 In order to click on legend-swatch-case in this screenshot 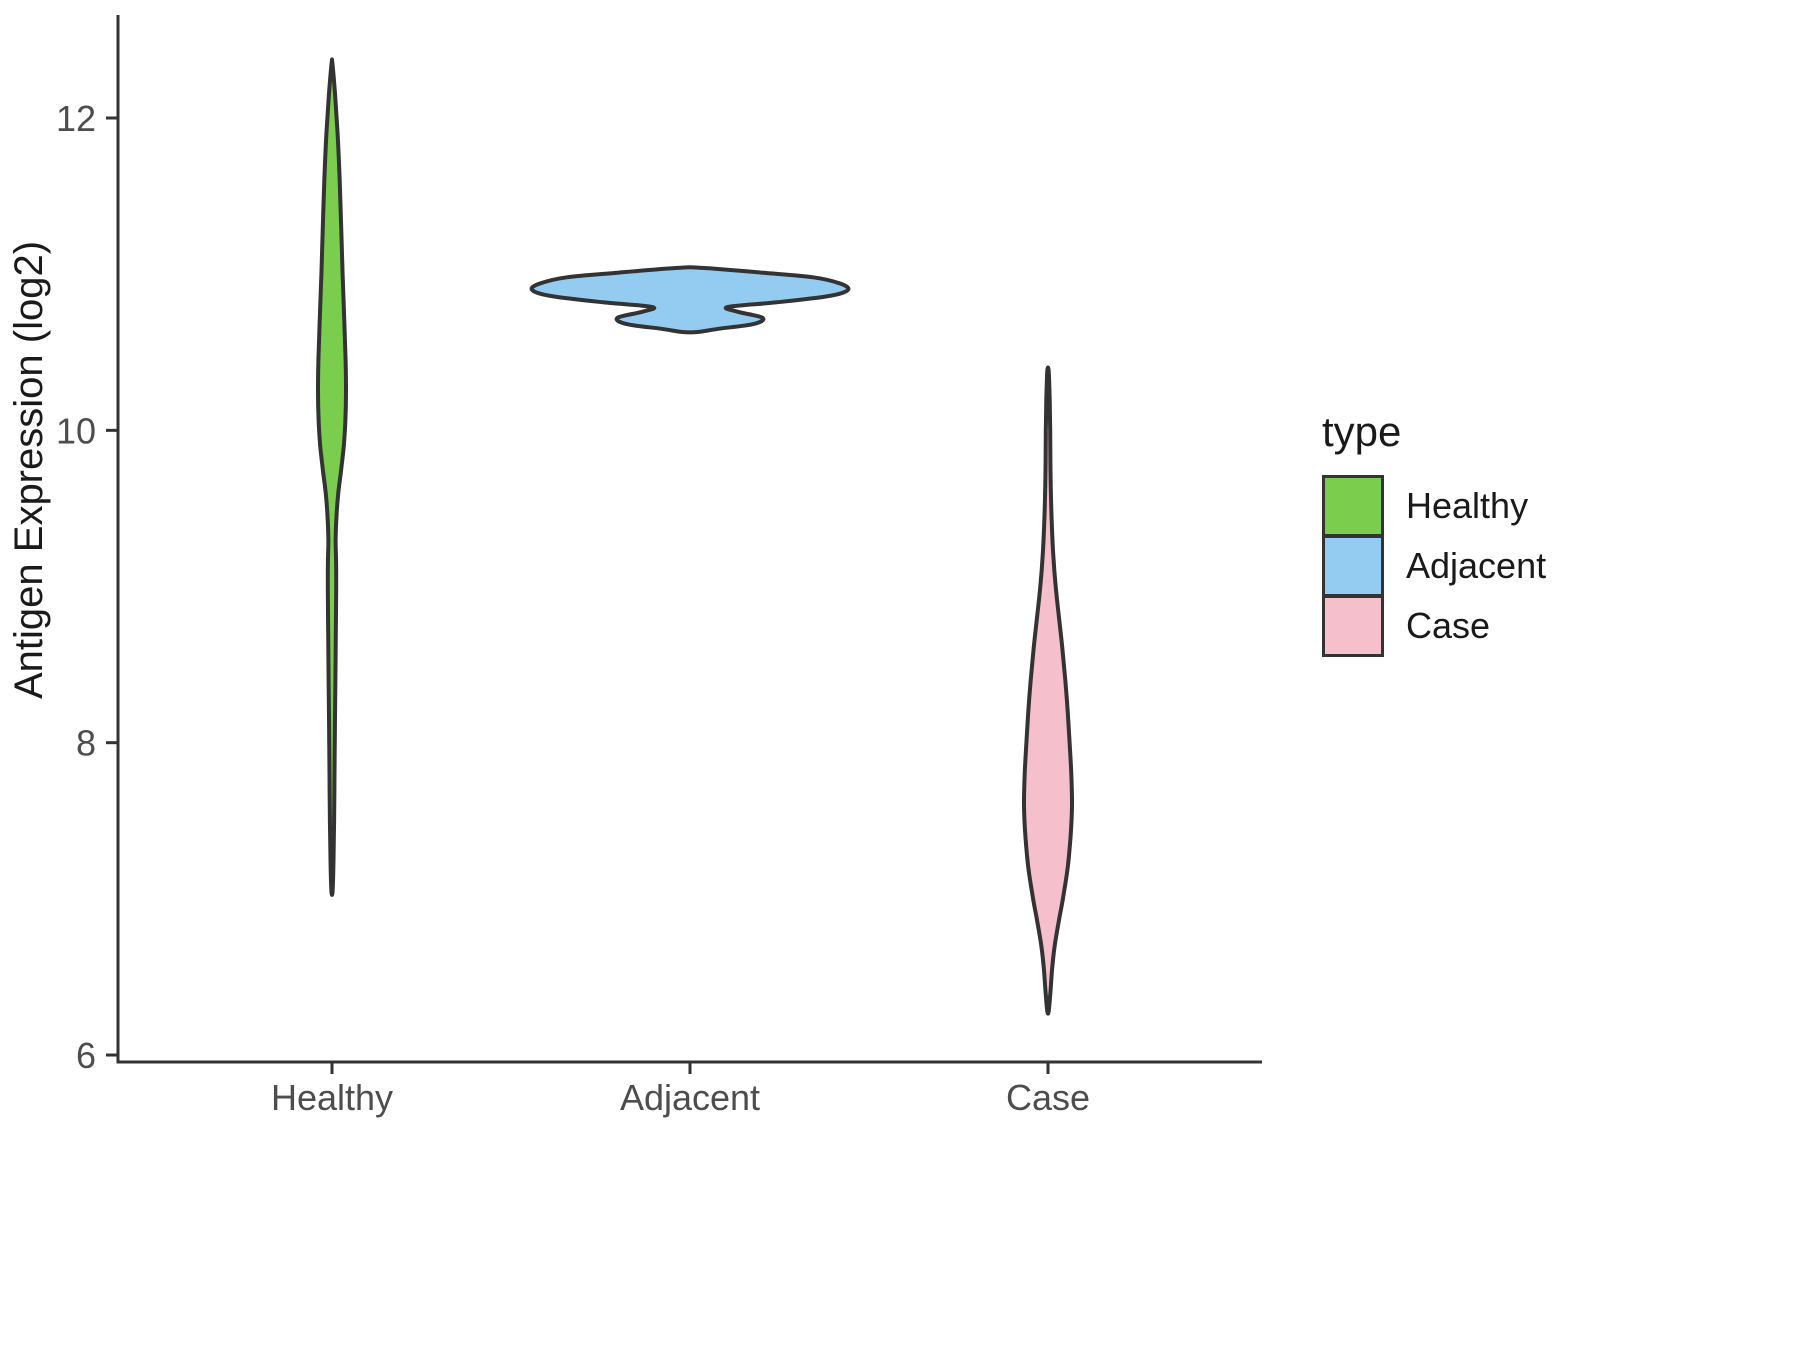, I will do `click(1353, 625)`.